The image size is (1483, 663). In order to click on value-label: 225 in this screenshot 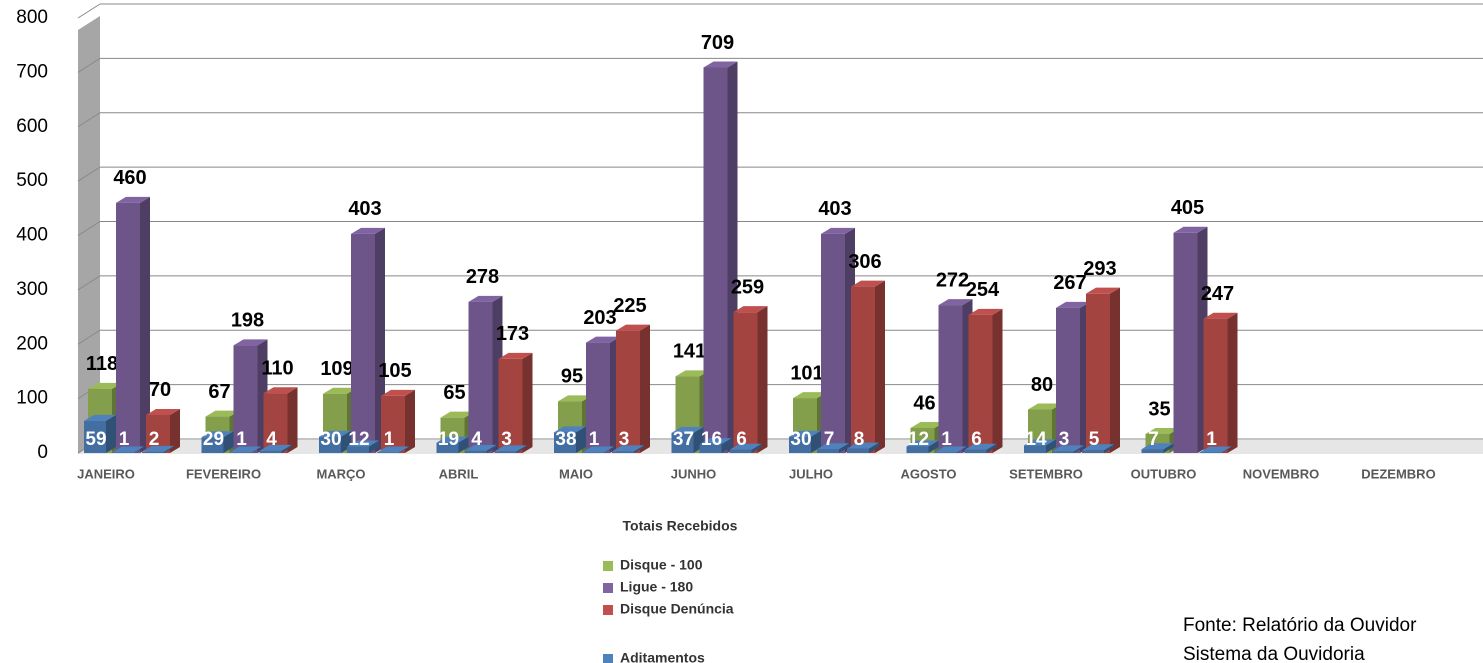, I will do `click(629, 306)`.